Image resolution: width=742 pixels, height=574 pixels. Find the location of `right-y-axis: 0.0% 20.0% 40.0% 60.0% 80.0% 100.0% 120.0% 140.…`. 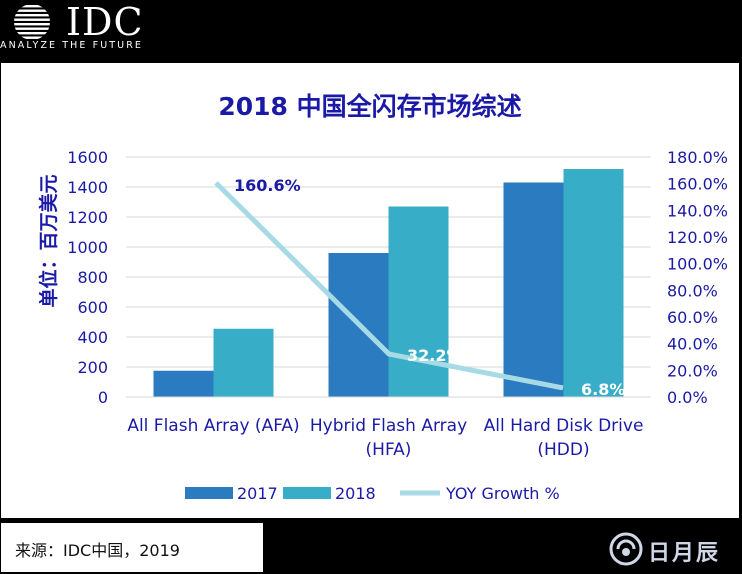

right-y-axis: 0.0% 20.0% 40.0% 60.0% 80.0% 100.0% 120.0% 140.… is located at coordinates (697, 277).